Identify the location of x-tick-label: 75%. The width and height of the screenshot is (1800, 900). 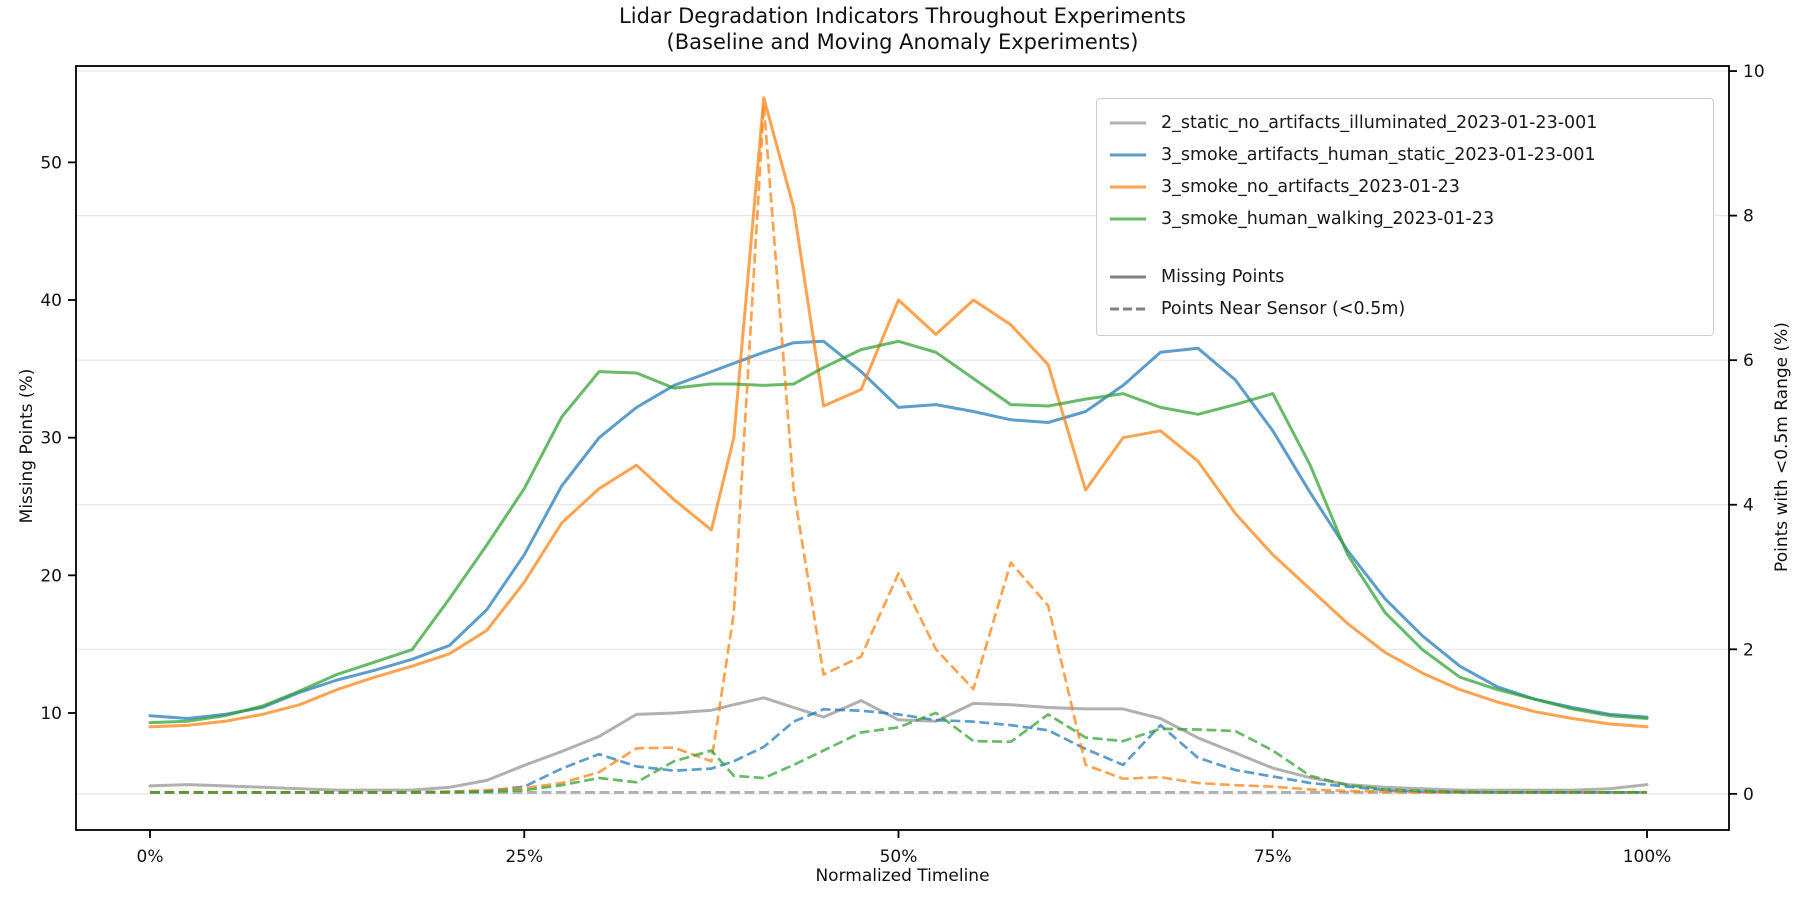
(1273, 857).